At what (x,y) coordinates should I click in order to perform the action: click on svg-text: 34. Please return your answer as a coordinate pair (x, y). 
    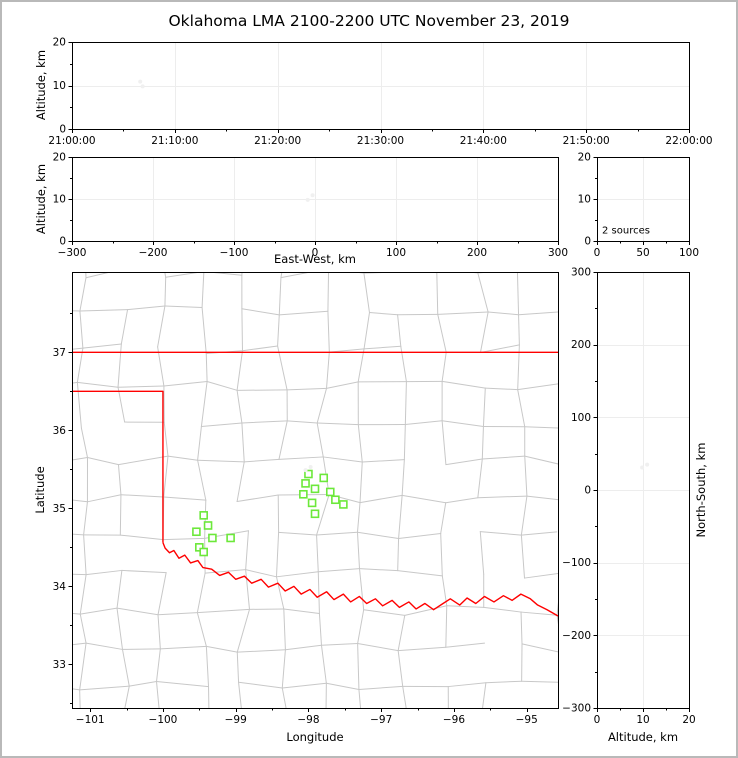
    Looking at the image, I should click on (60, 587).